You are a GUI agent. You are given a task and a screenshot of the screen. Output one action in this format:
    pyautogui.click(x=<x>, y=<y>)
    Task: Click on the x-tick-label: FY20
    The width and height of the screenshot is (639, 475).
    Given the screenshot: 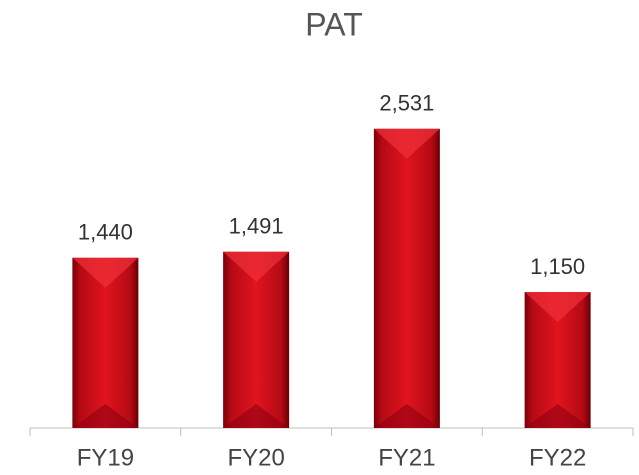 What is the action you would take?
    pyautogui.click(x=255, y=457)
    